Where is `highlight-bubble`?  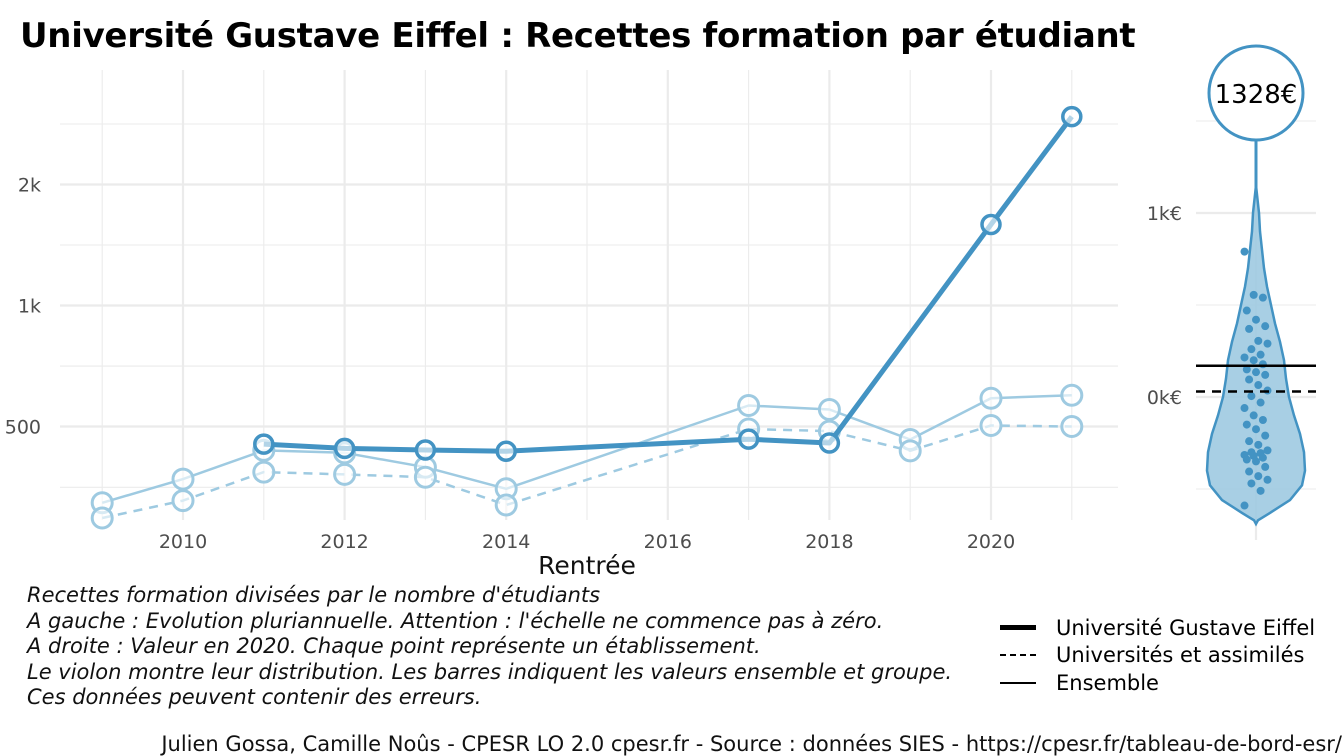
highlight-bubble is located at coordinates (1256, 93).